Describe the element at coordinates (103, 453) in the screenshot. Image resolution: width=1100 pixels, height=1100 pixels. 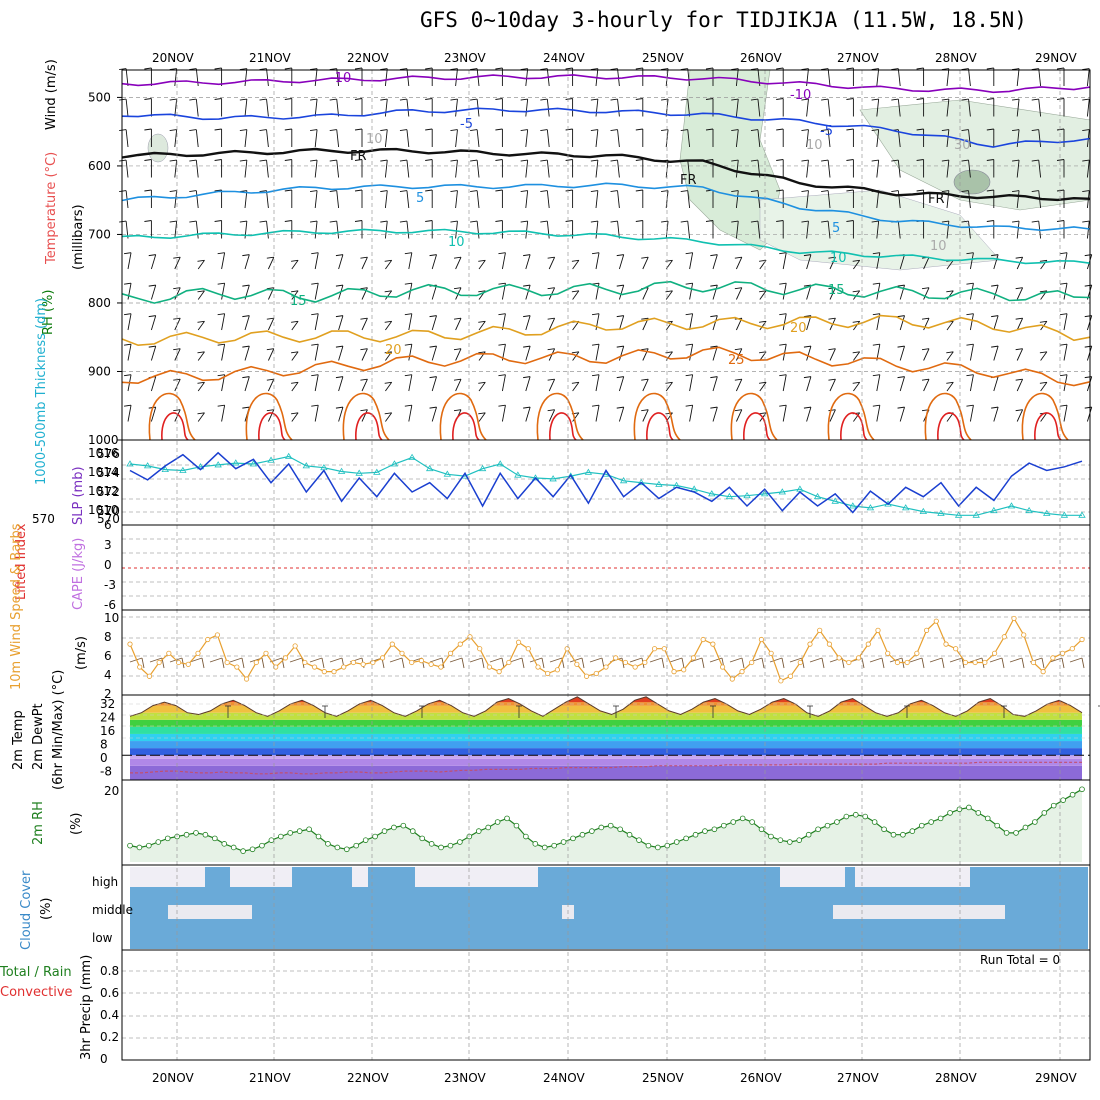
I see `ytick-slp: 1016` at that location.